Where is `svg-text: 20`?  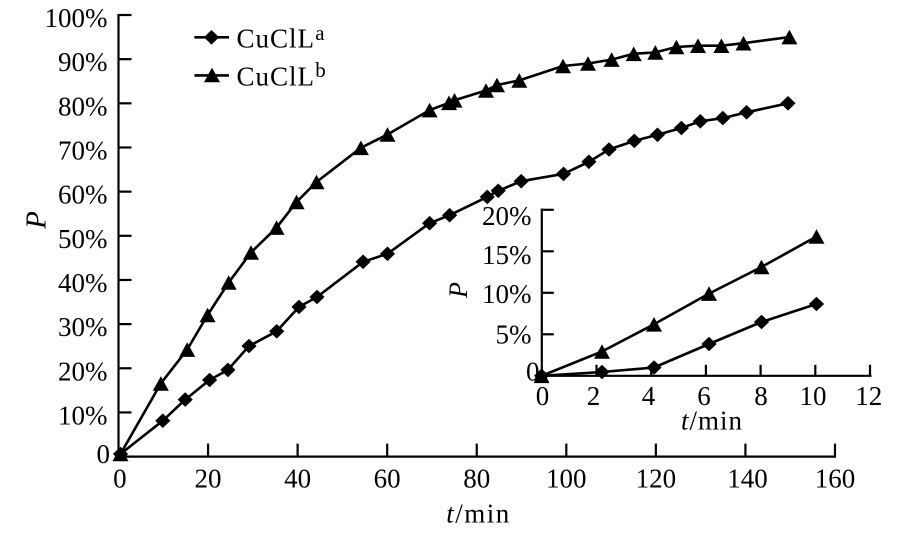 svg-text: 20 is located at coordinates (208, 479).